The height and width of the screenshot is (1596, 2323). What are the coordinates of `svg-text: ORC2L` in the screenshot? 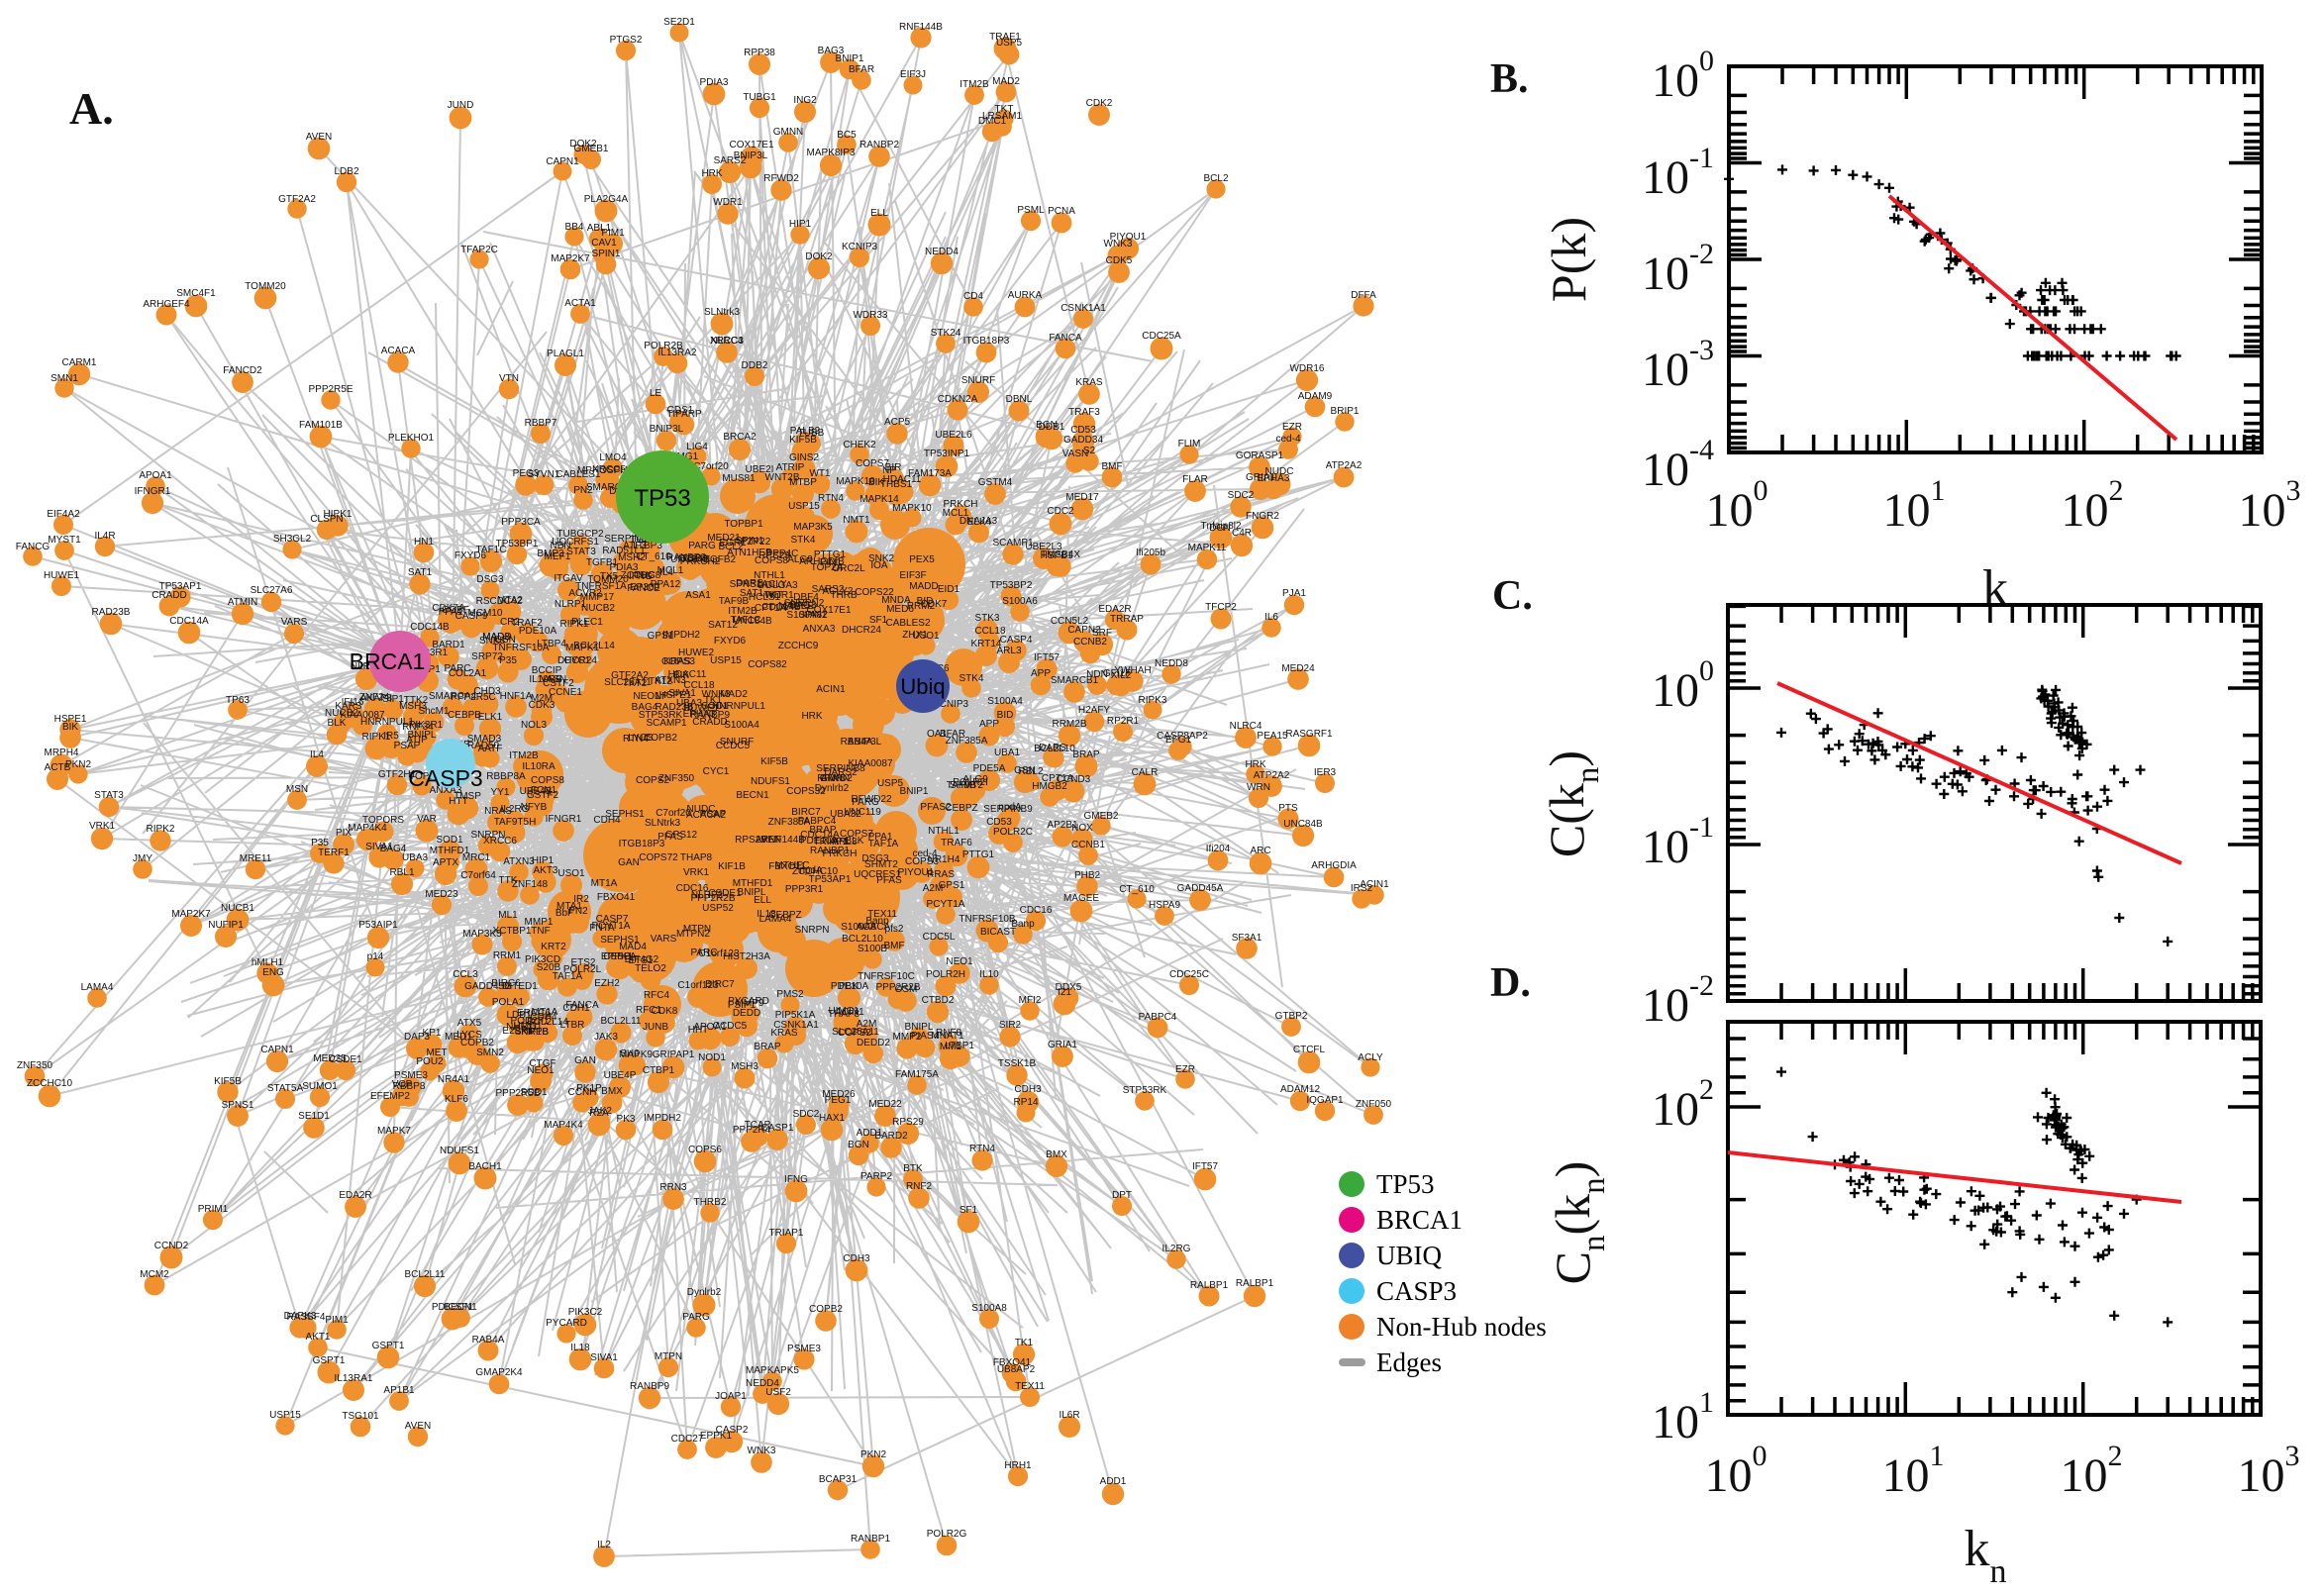 It's located at (849, 569).